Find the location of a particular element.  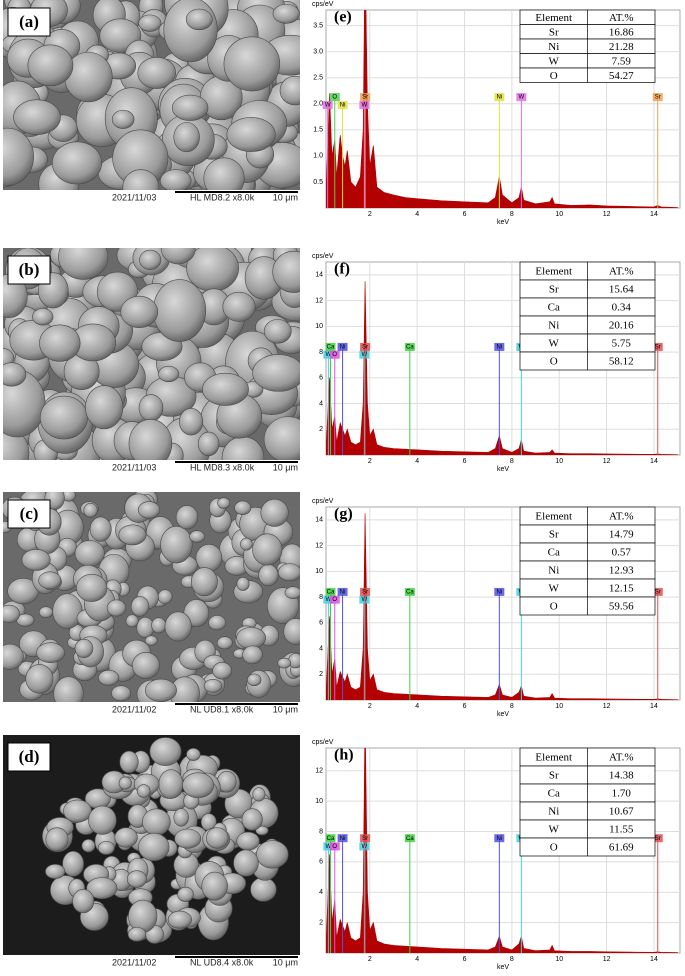

x-axis-label: keV is located at coordinates (503, 967).